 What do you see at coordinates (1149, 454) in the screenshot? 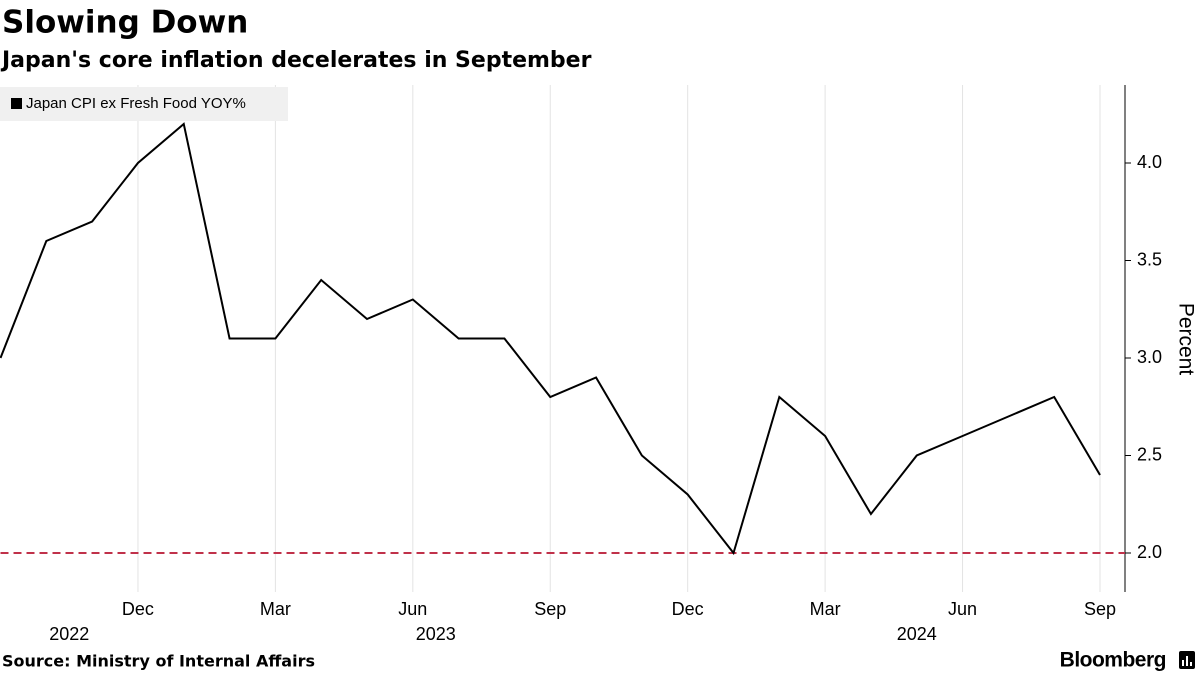
I see `y-tick-label: 2.5` at bounding box center [1149, 454].